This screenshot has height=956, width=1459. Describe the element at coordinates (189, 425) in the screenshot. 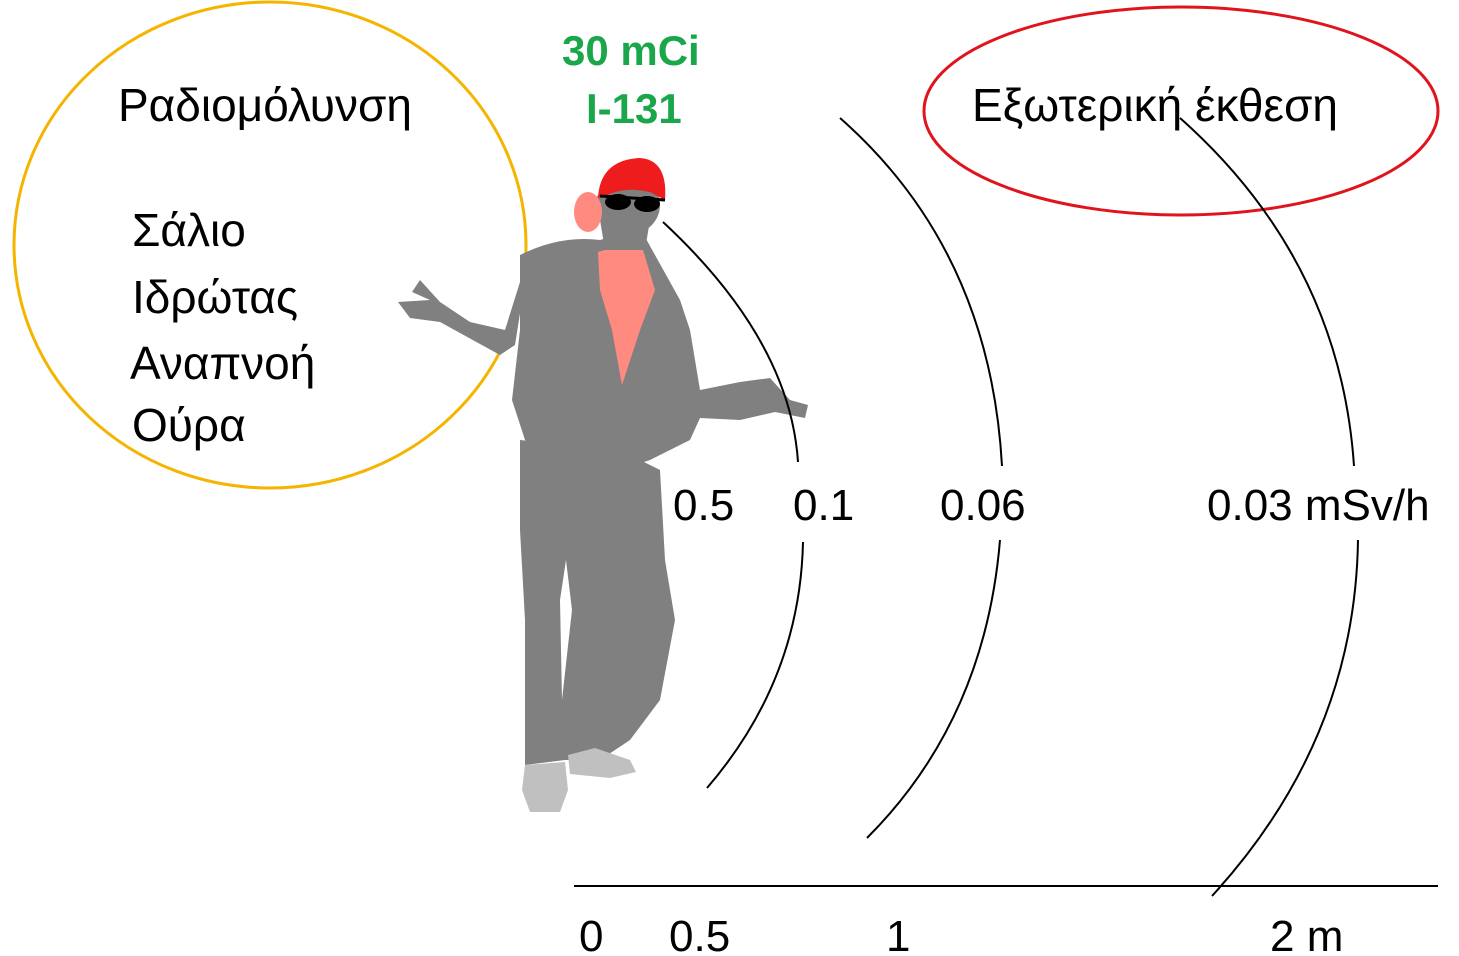

I see `contamination-item-urine: Ούρα` at that location.